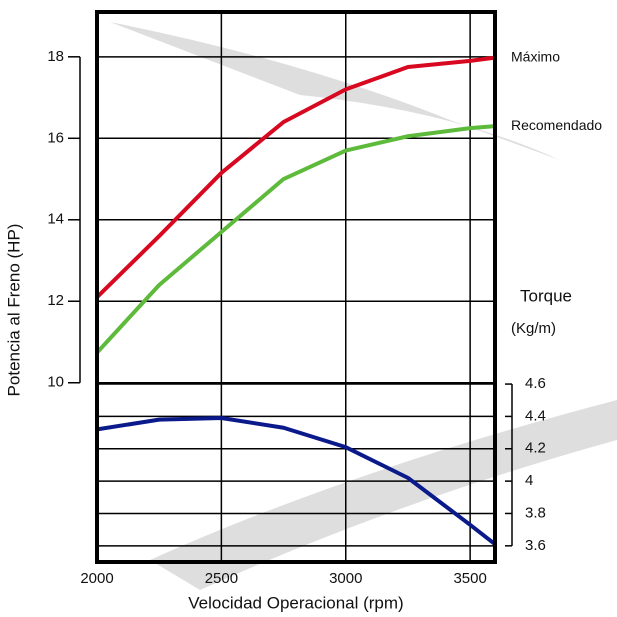 The width and height of the screenshot is (617, 617). What do you see at coordinates (469, 578) in the screenshot?
I see `x-tick-label: 3500` at bounding box center [469, 578].